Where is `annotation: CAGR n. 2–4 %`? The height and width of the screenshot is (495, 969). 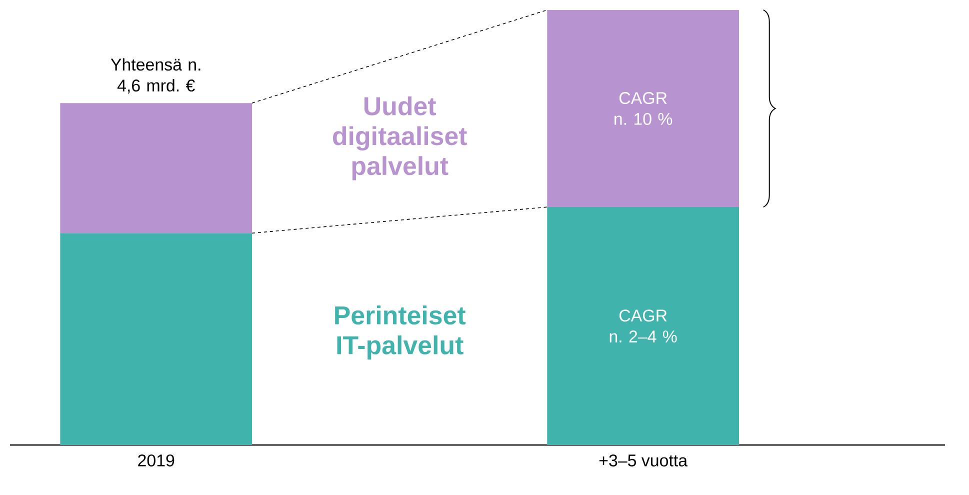
annotation: CAGR n. 2–4 % is located at coordinates (643, 326).